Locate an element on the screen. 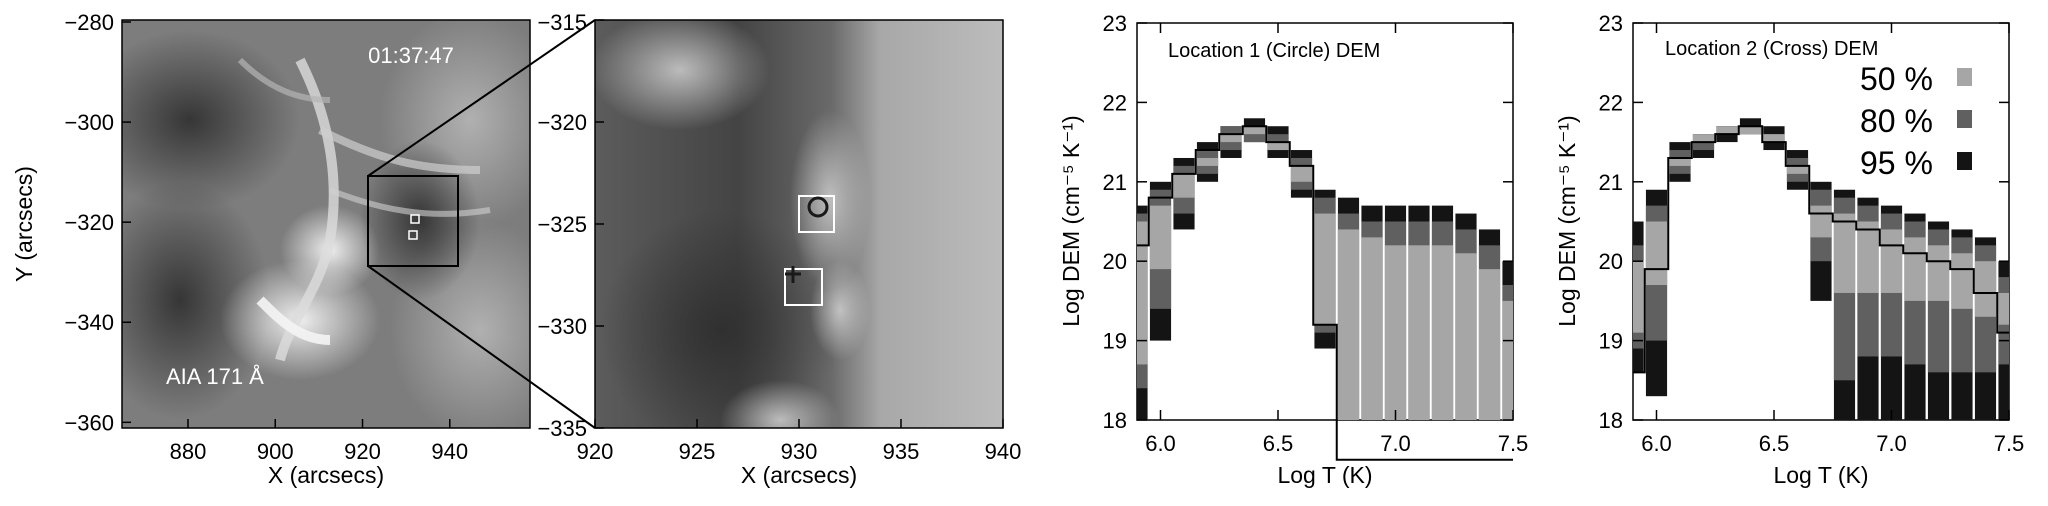 Image resolution: width=2048 pixels, height=506 pixels. legend-label: 95 % is located at coordinates (1896, 163).